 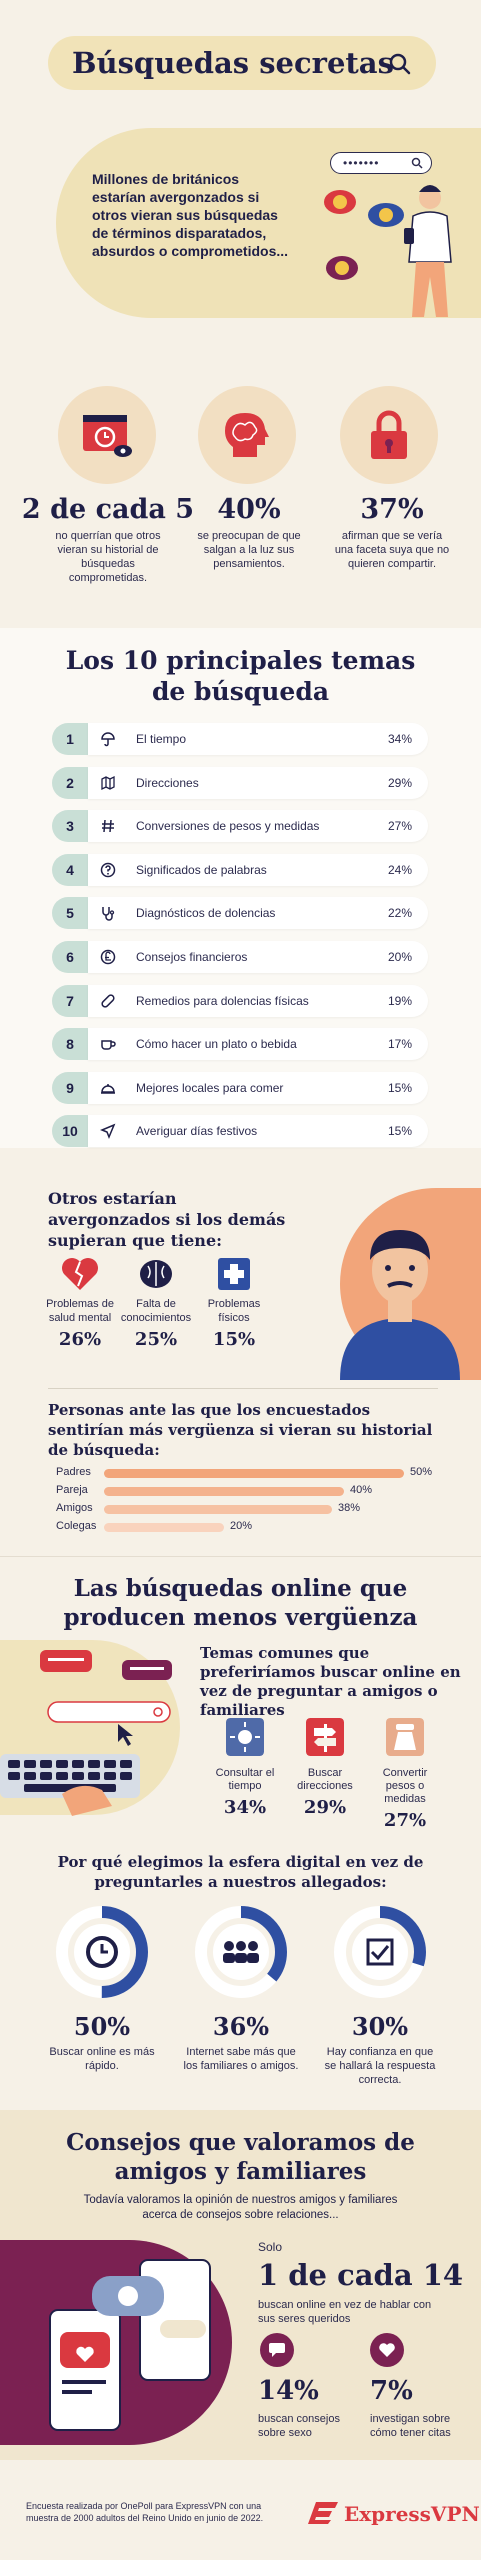 I want to click on stat-big-3: 37%, so click(x=392, y=509).